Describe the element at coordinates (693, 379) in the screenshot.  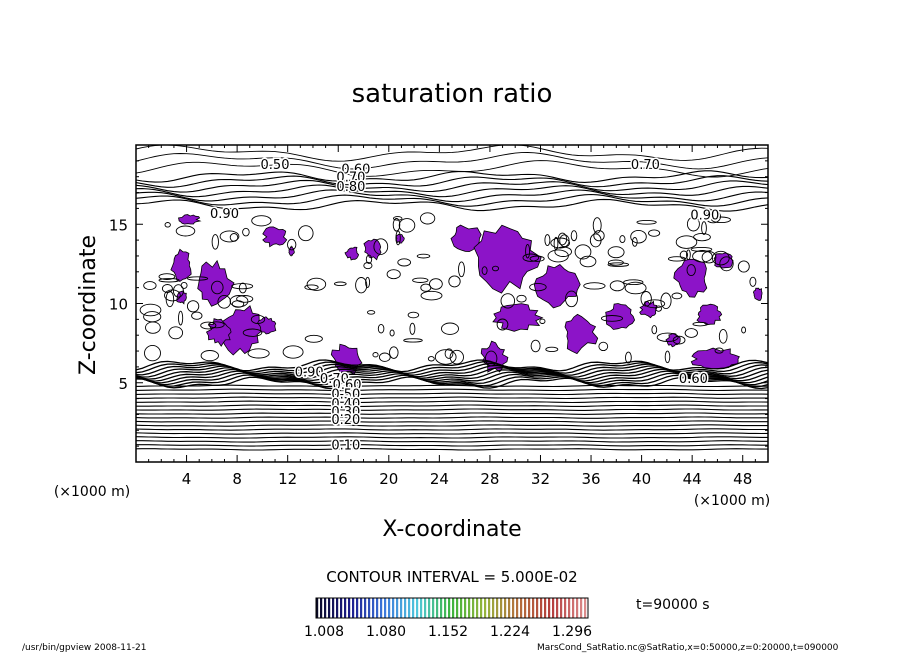
I see `contour-label: 0.60` at that location.